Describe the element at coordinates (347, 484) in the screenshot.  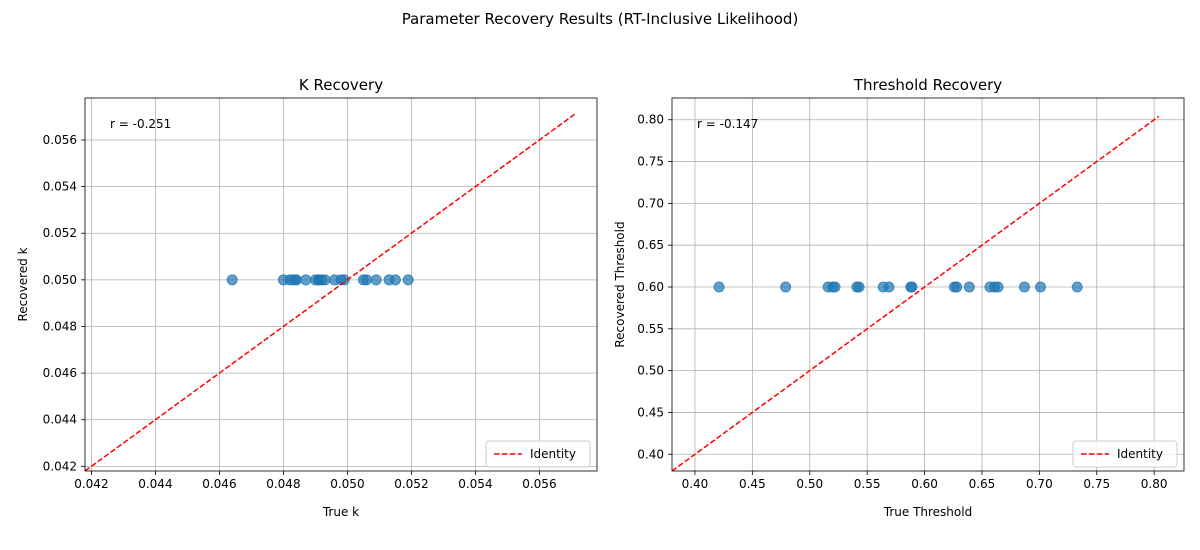
I see `x-tick-label: 0.050` at that location.